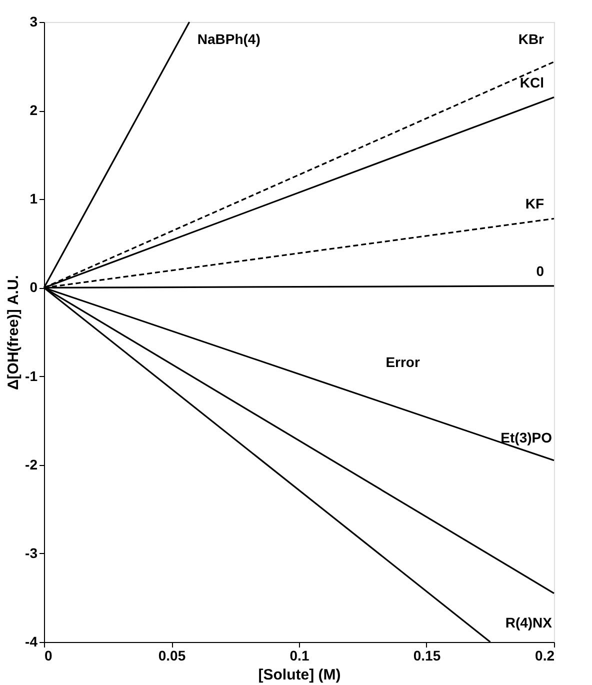  Describe the element at coordinates (31, 376) in the screenshot. I see `y-tick-label: -1` at that location.